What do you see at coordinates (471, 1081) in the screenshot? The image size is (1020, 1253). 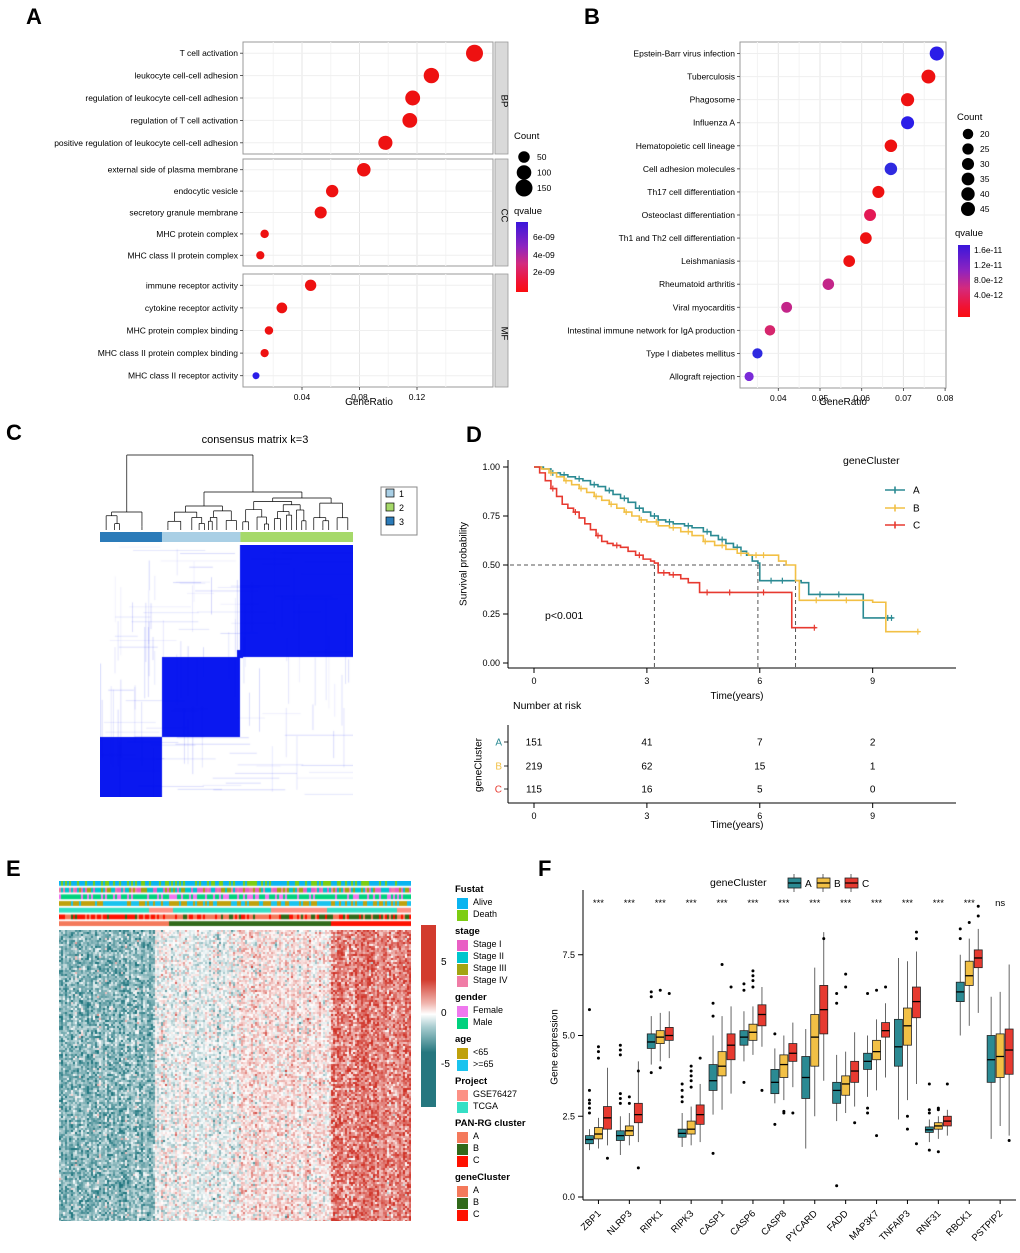 I see `heatmap-legend-title: Project` at bounding box center [471, 1081].